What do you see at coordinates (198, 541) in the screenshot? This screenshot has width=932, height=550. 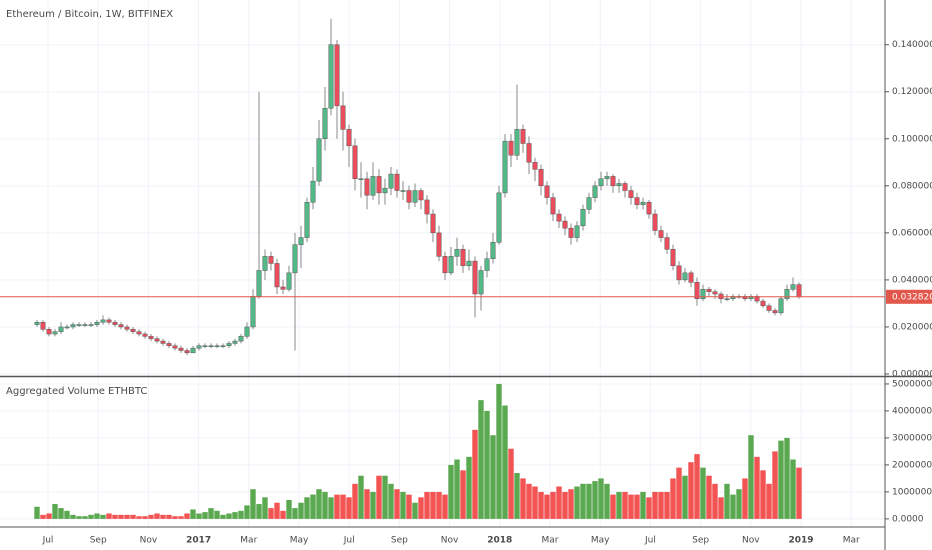 I see `x-tick-label: 2017` at bounding box center [198, 541].